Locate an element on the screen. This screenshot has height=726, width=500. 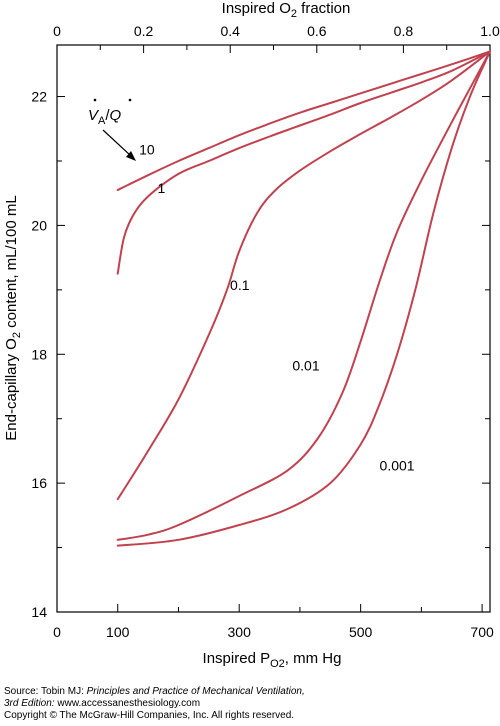
x-axis-title: Inspired PO2, mm Hg is located at coordinates (272, 660).